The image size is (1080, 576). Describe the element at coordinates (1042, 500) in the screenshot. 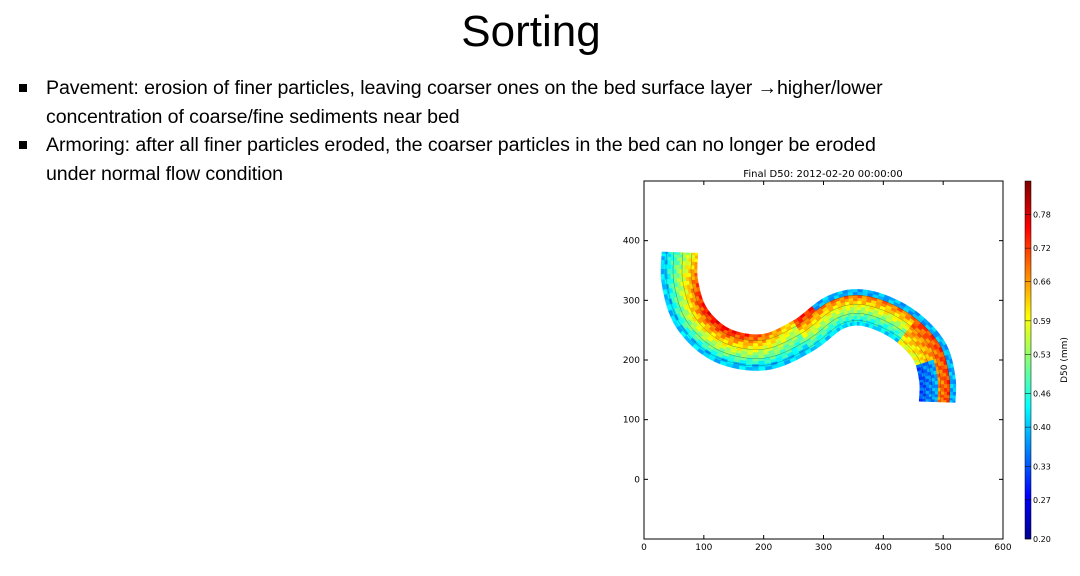

I see `colorbar-tick-label: 0.27` at that location.